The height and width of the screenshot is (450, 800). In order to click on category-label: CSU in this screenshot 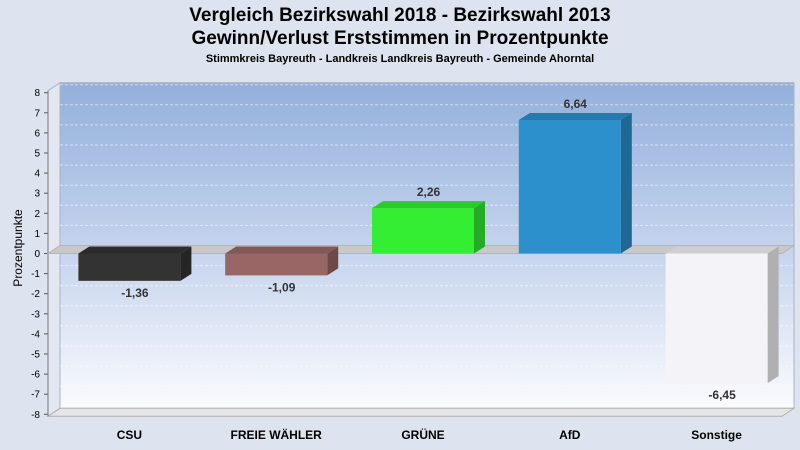, I will do `click(129, 435)`.